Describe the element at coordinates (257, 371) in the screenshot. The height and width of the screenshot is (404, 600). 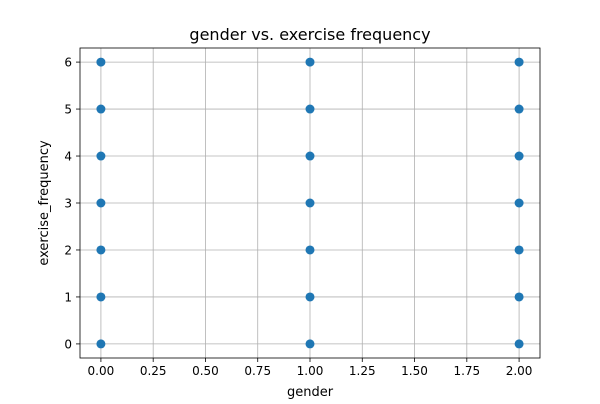
I see `x-tick-label: 0.75` at that location.